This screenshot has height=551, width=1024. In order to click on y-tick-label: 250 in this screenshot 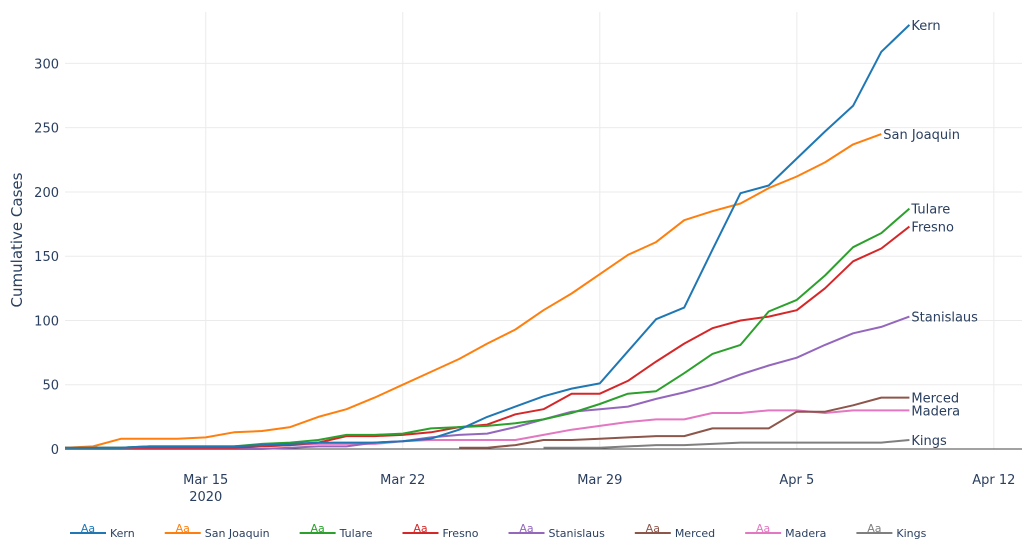, I will do `click(46, 129)`.